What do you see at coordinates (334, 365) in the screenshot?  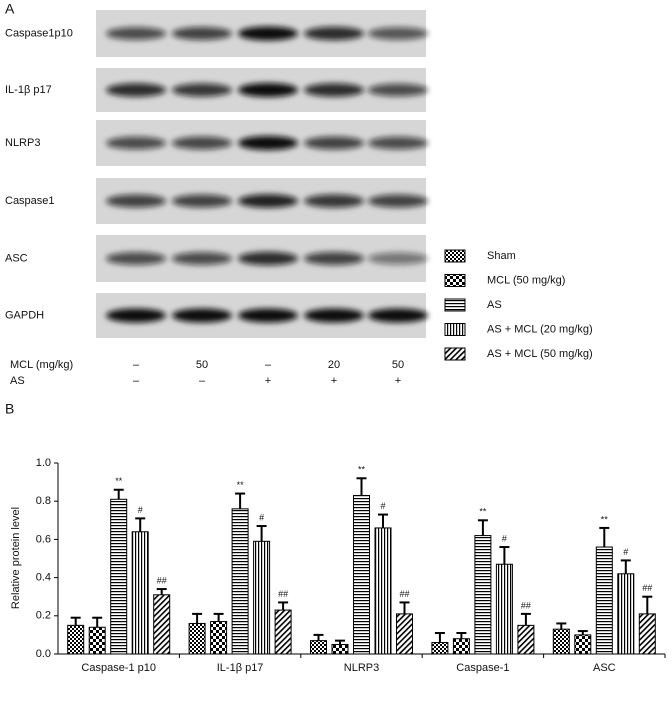 I see `treatment-value: 20` at bounding box center [334, 365].